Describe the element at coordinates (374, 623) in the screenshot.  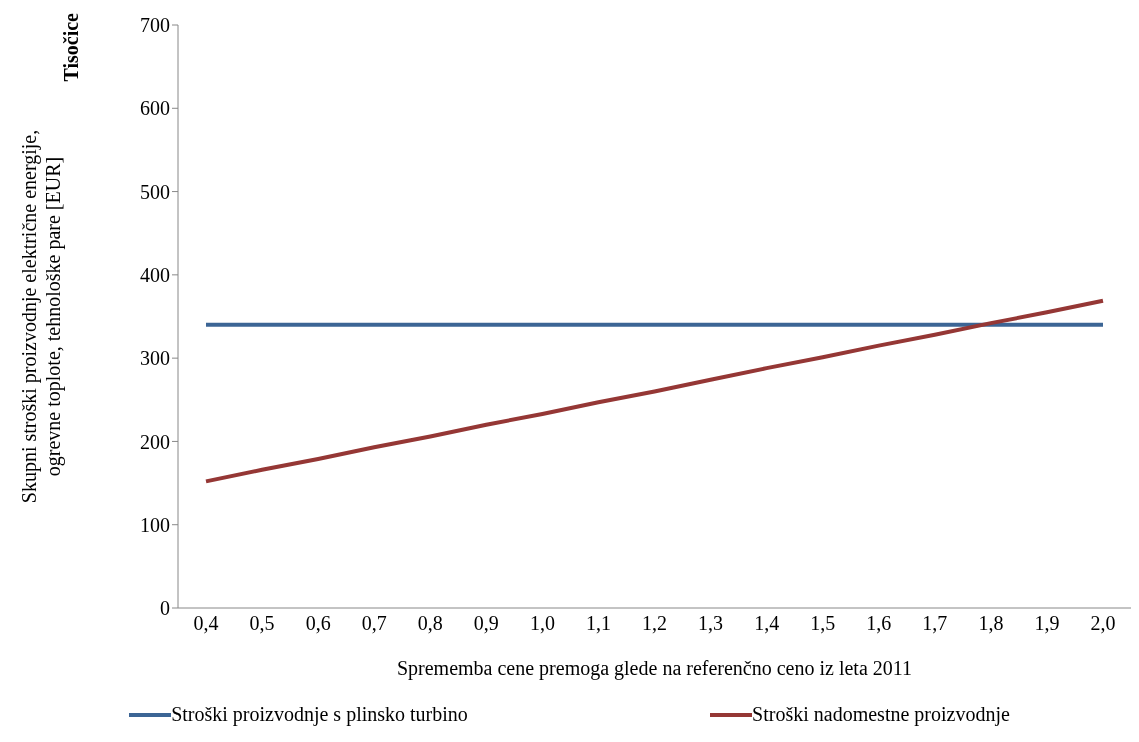
I see `x-tick-label: 0,7` at that location.